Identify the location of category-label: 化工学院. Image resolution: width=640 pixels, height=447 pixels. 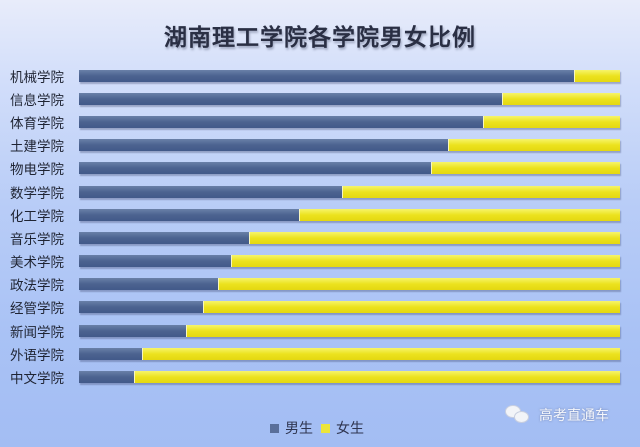
(37, 216).